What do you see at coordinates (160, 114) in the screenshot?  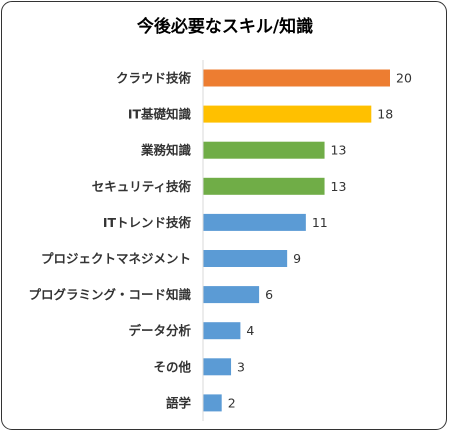 I see `category-label: IT基礎知識` at bounding box center [160, 114].